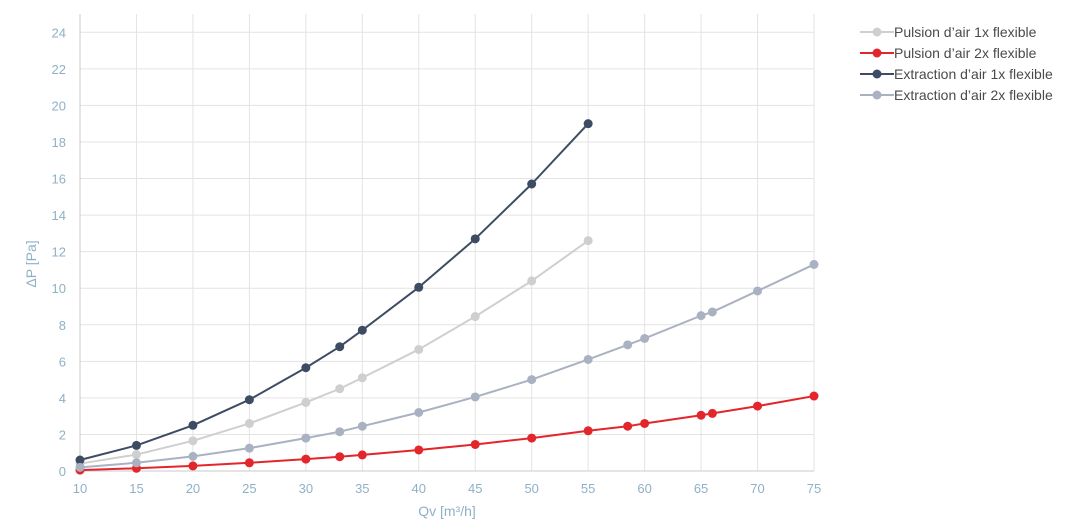 The image size is (1078, 521). Describe the element at coordinates (362, 488) in the screenshot. I see `x-tick-label: 35` at that location.